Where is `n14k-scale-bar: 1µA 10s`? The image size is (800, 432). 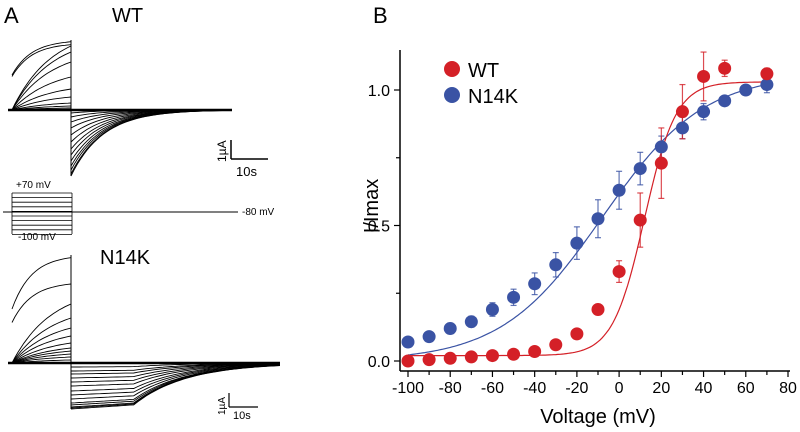
n14k-scale-bar: 1µA 10s is located at coordinates (237, 407).